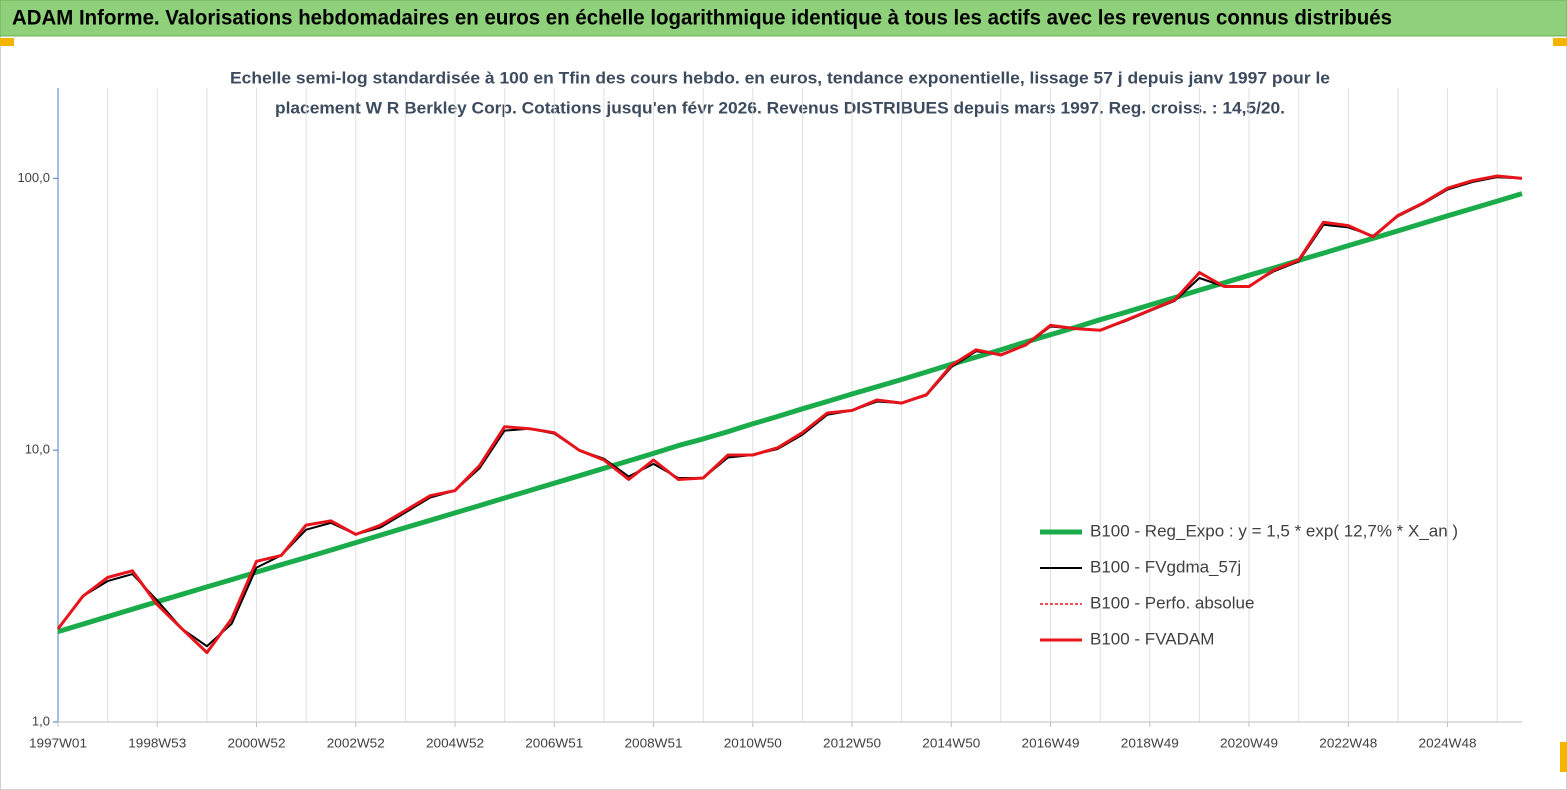 The width and height of the screenshot is (1567, 790). What do you see at coordinates (33, 177) in the screenshot?
I see `y-tick-label: 100,0` at bounding box center [33, 177].